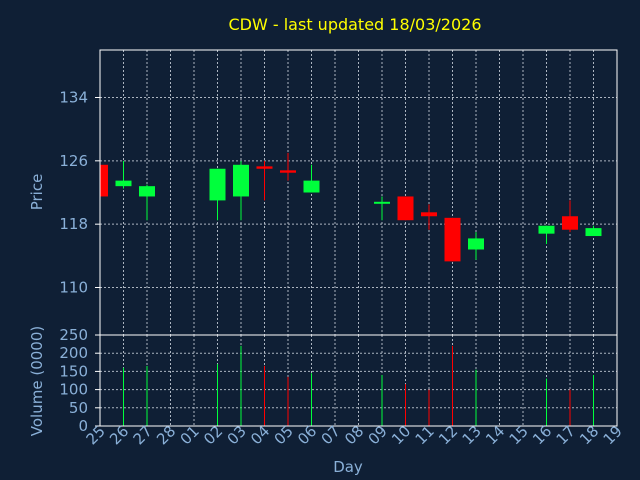 This screenshot has height=480, width=640. What do you see at coordinates (73, 335) in the screenshot?
I see `volume-tick-label: 250` at bounding box center [73, 335].